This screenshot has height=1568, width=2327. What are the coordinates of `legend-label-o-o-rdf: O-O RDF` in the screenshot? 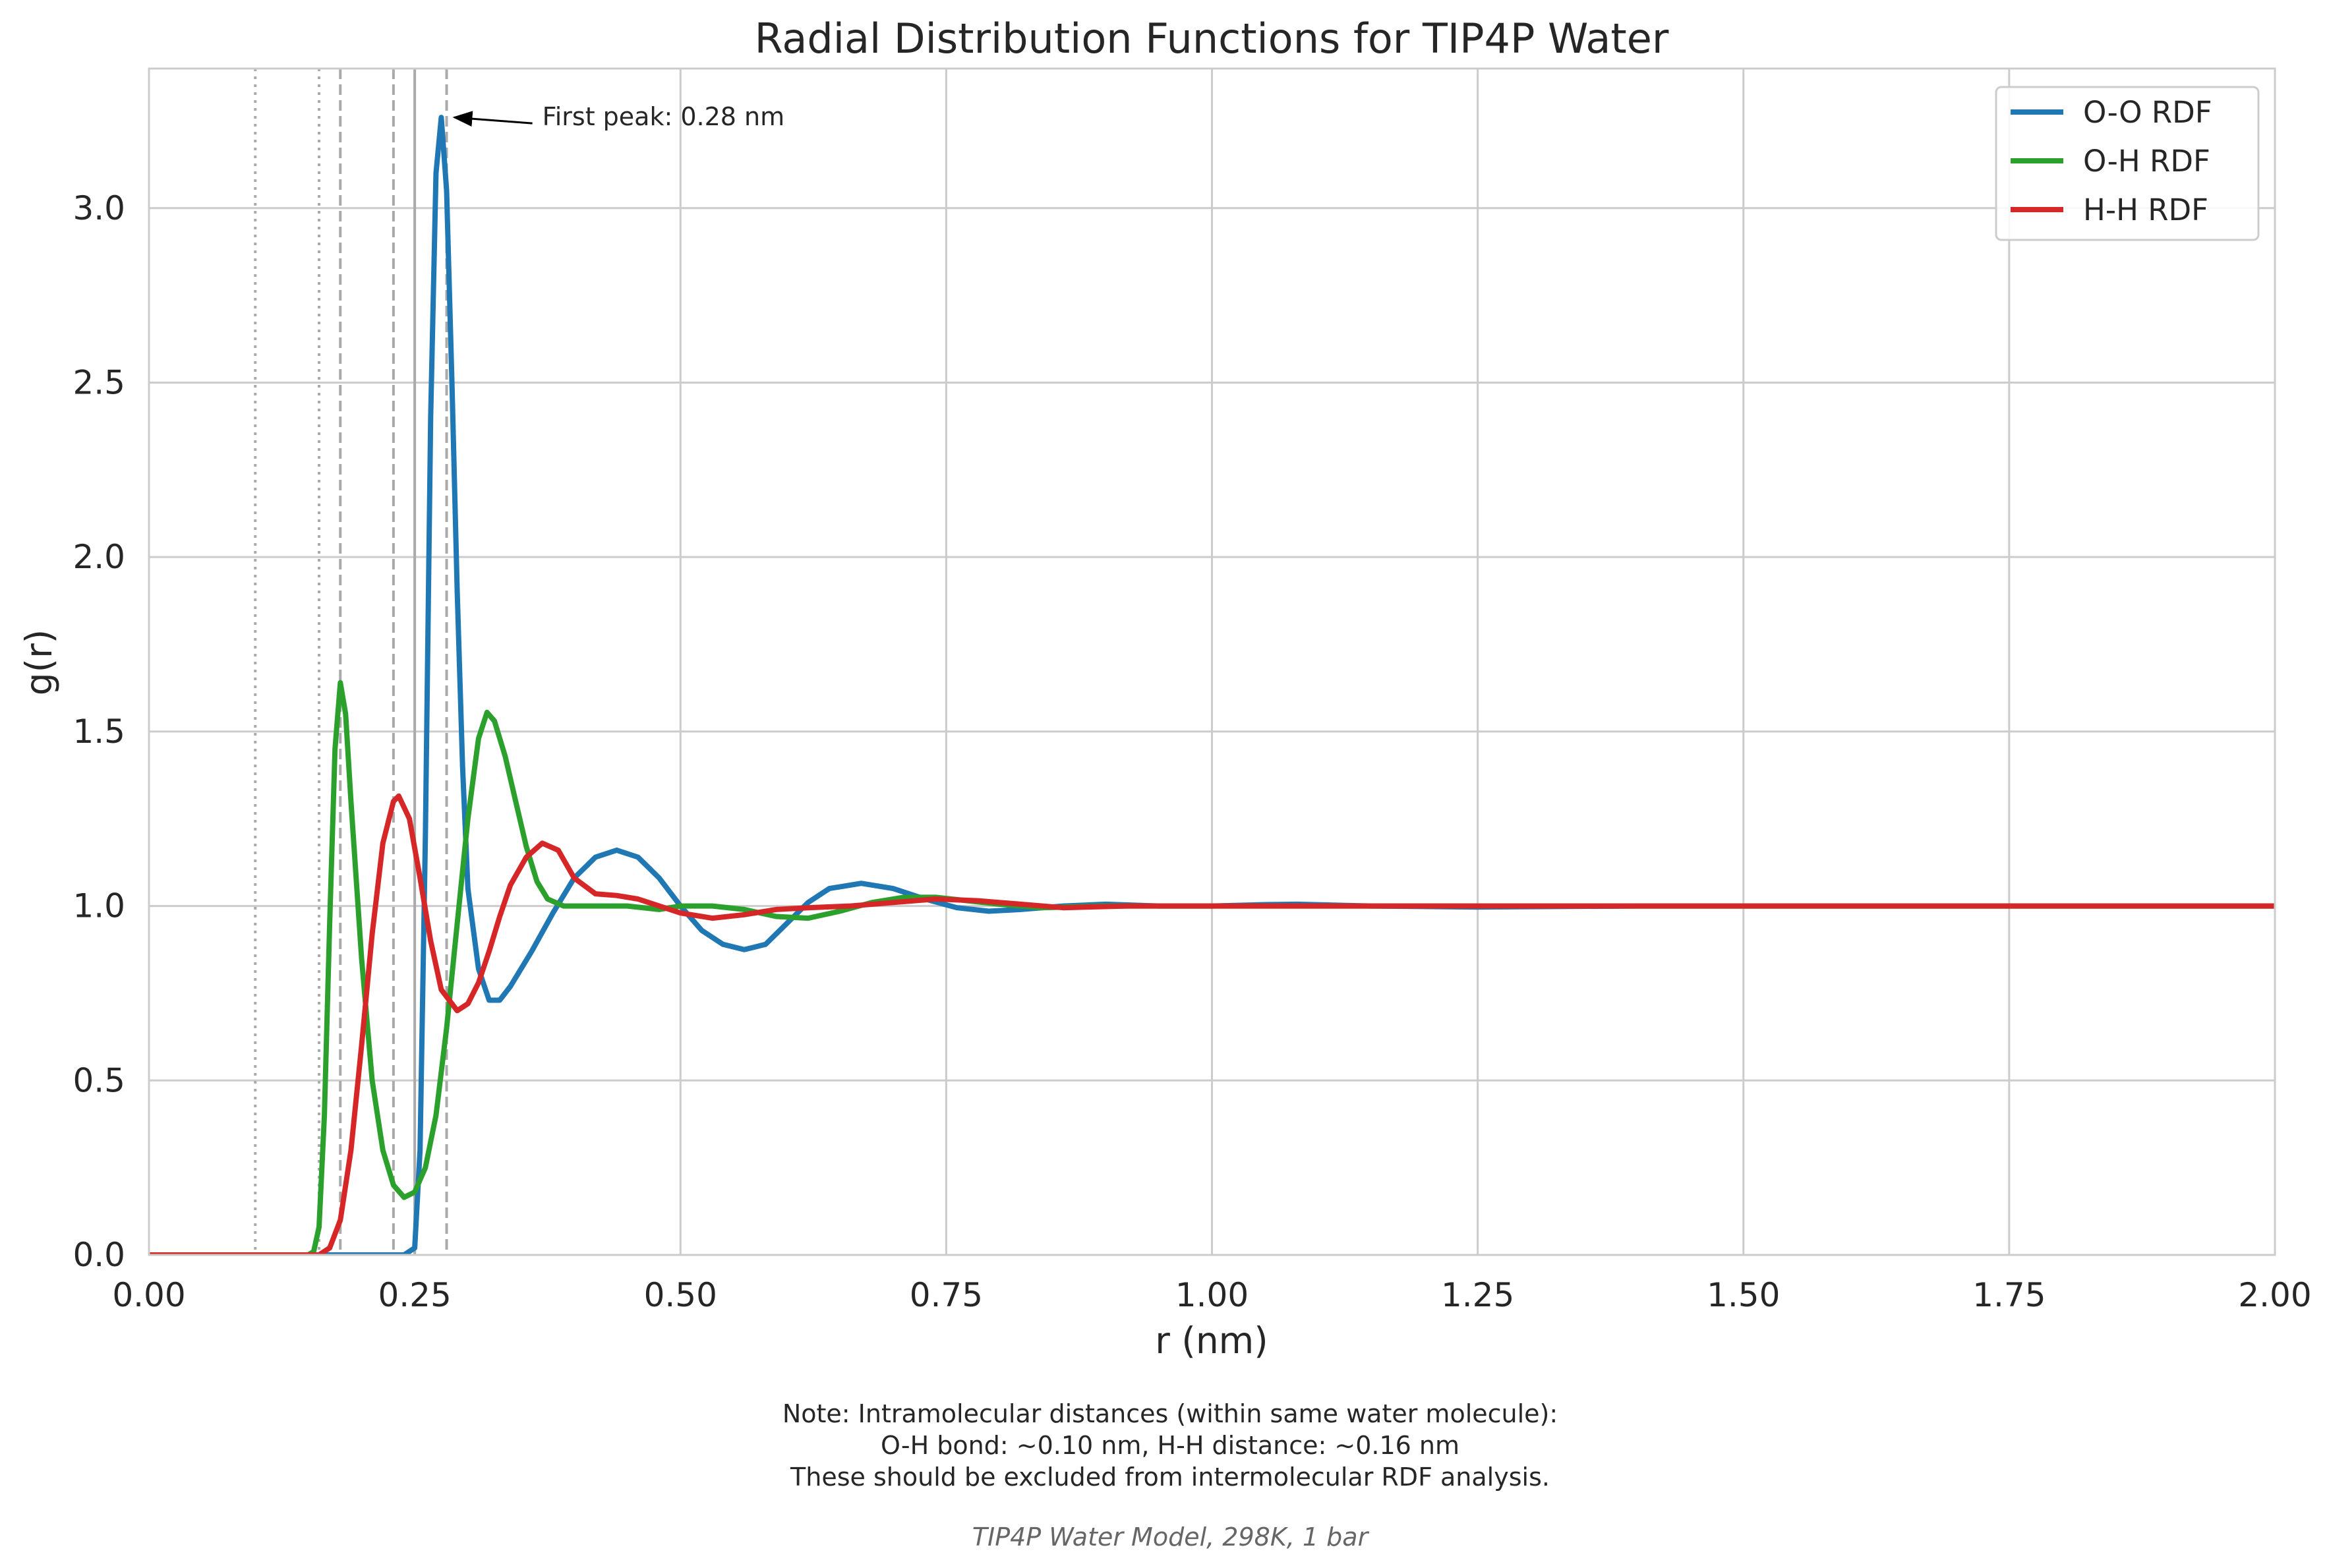 It's located at (2147, 112).